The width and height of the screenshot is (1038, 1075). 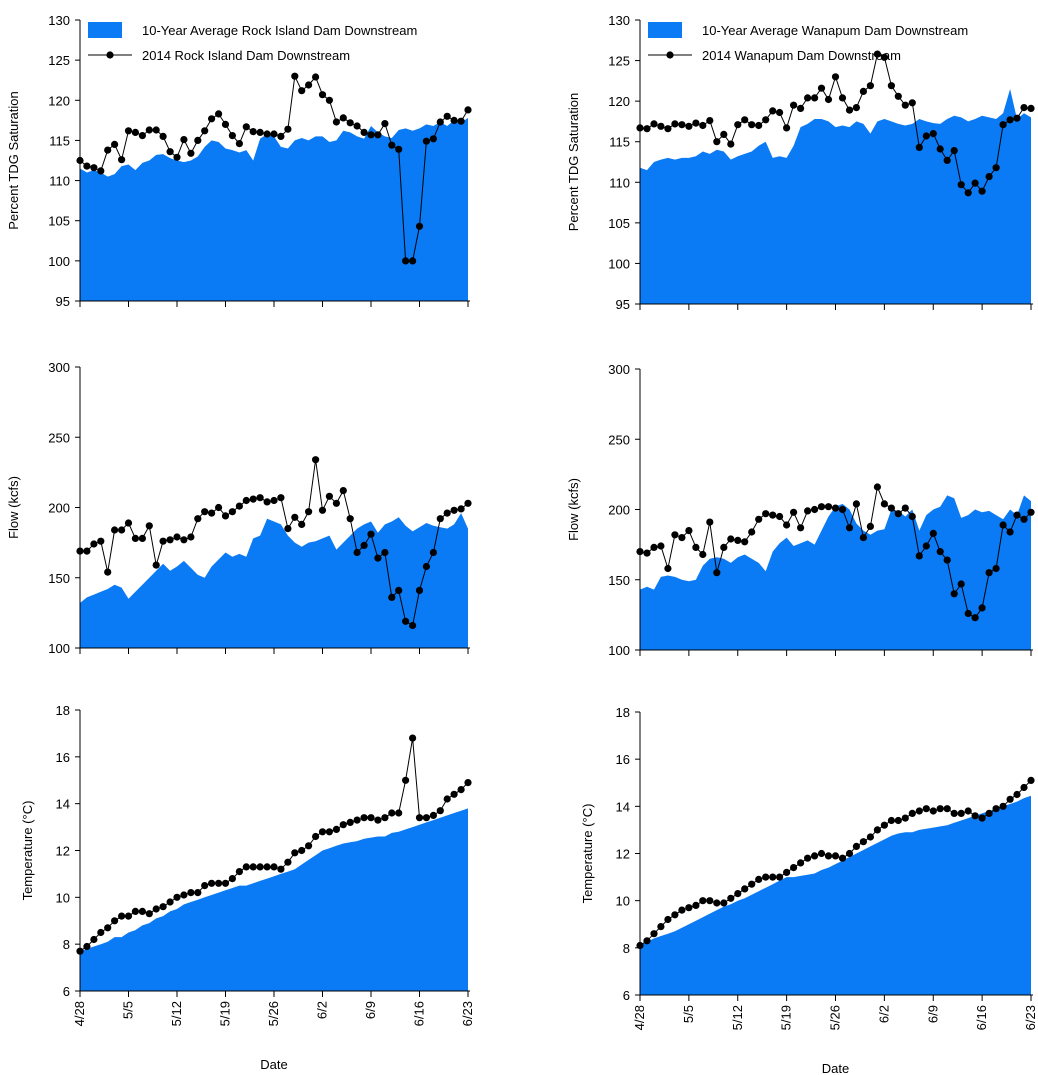 What do you see at coordinates (110, 55) in the screenshot?
I see `legend-swatch-marker` at bounding box center [110, 55].